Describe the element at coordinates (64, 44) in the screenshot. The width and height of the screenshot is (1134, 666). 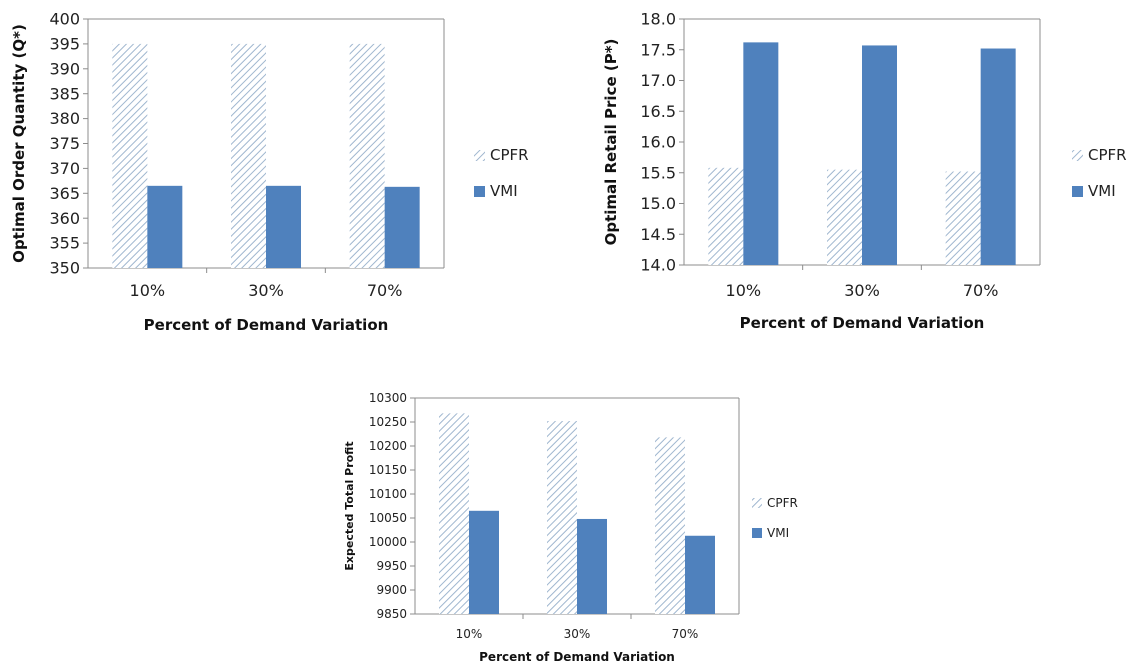
I see `y-tick-label: 395` at that location.